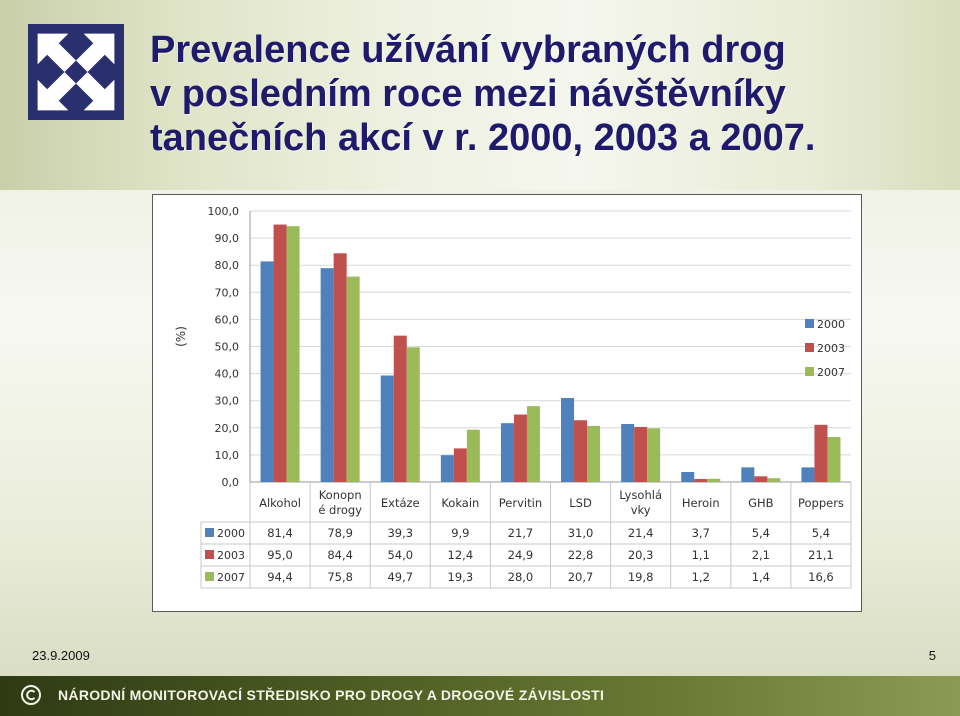  What do you see at coordinates (231, 577) in the screenshot?
I see `table-row-header-2007: 2007` at bounding box center [231, 577].